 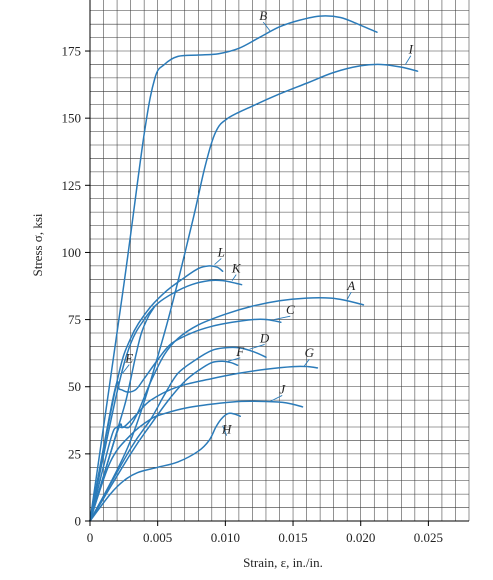 I want to click on curve-label-H: H, so click(x=226, y=429).